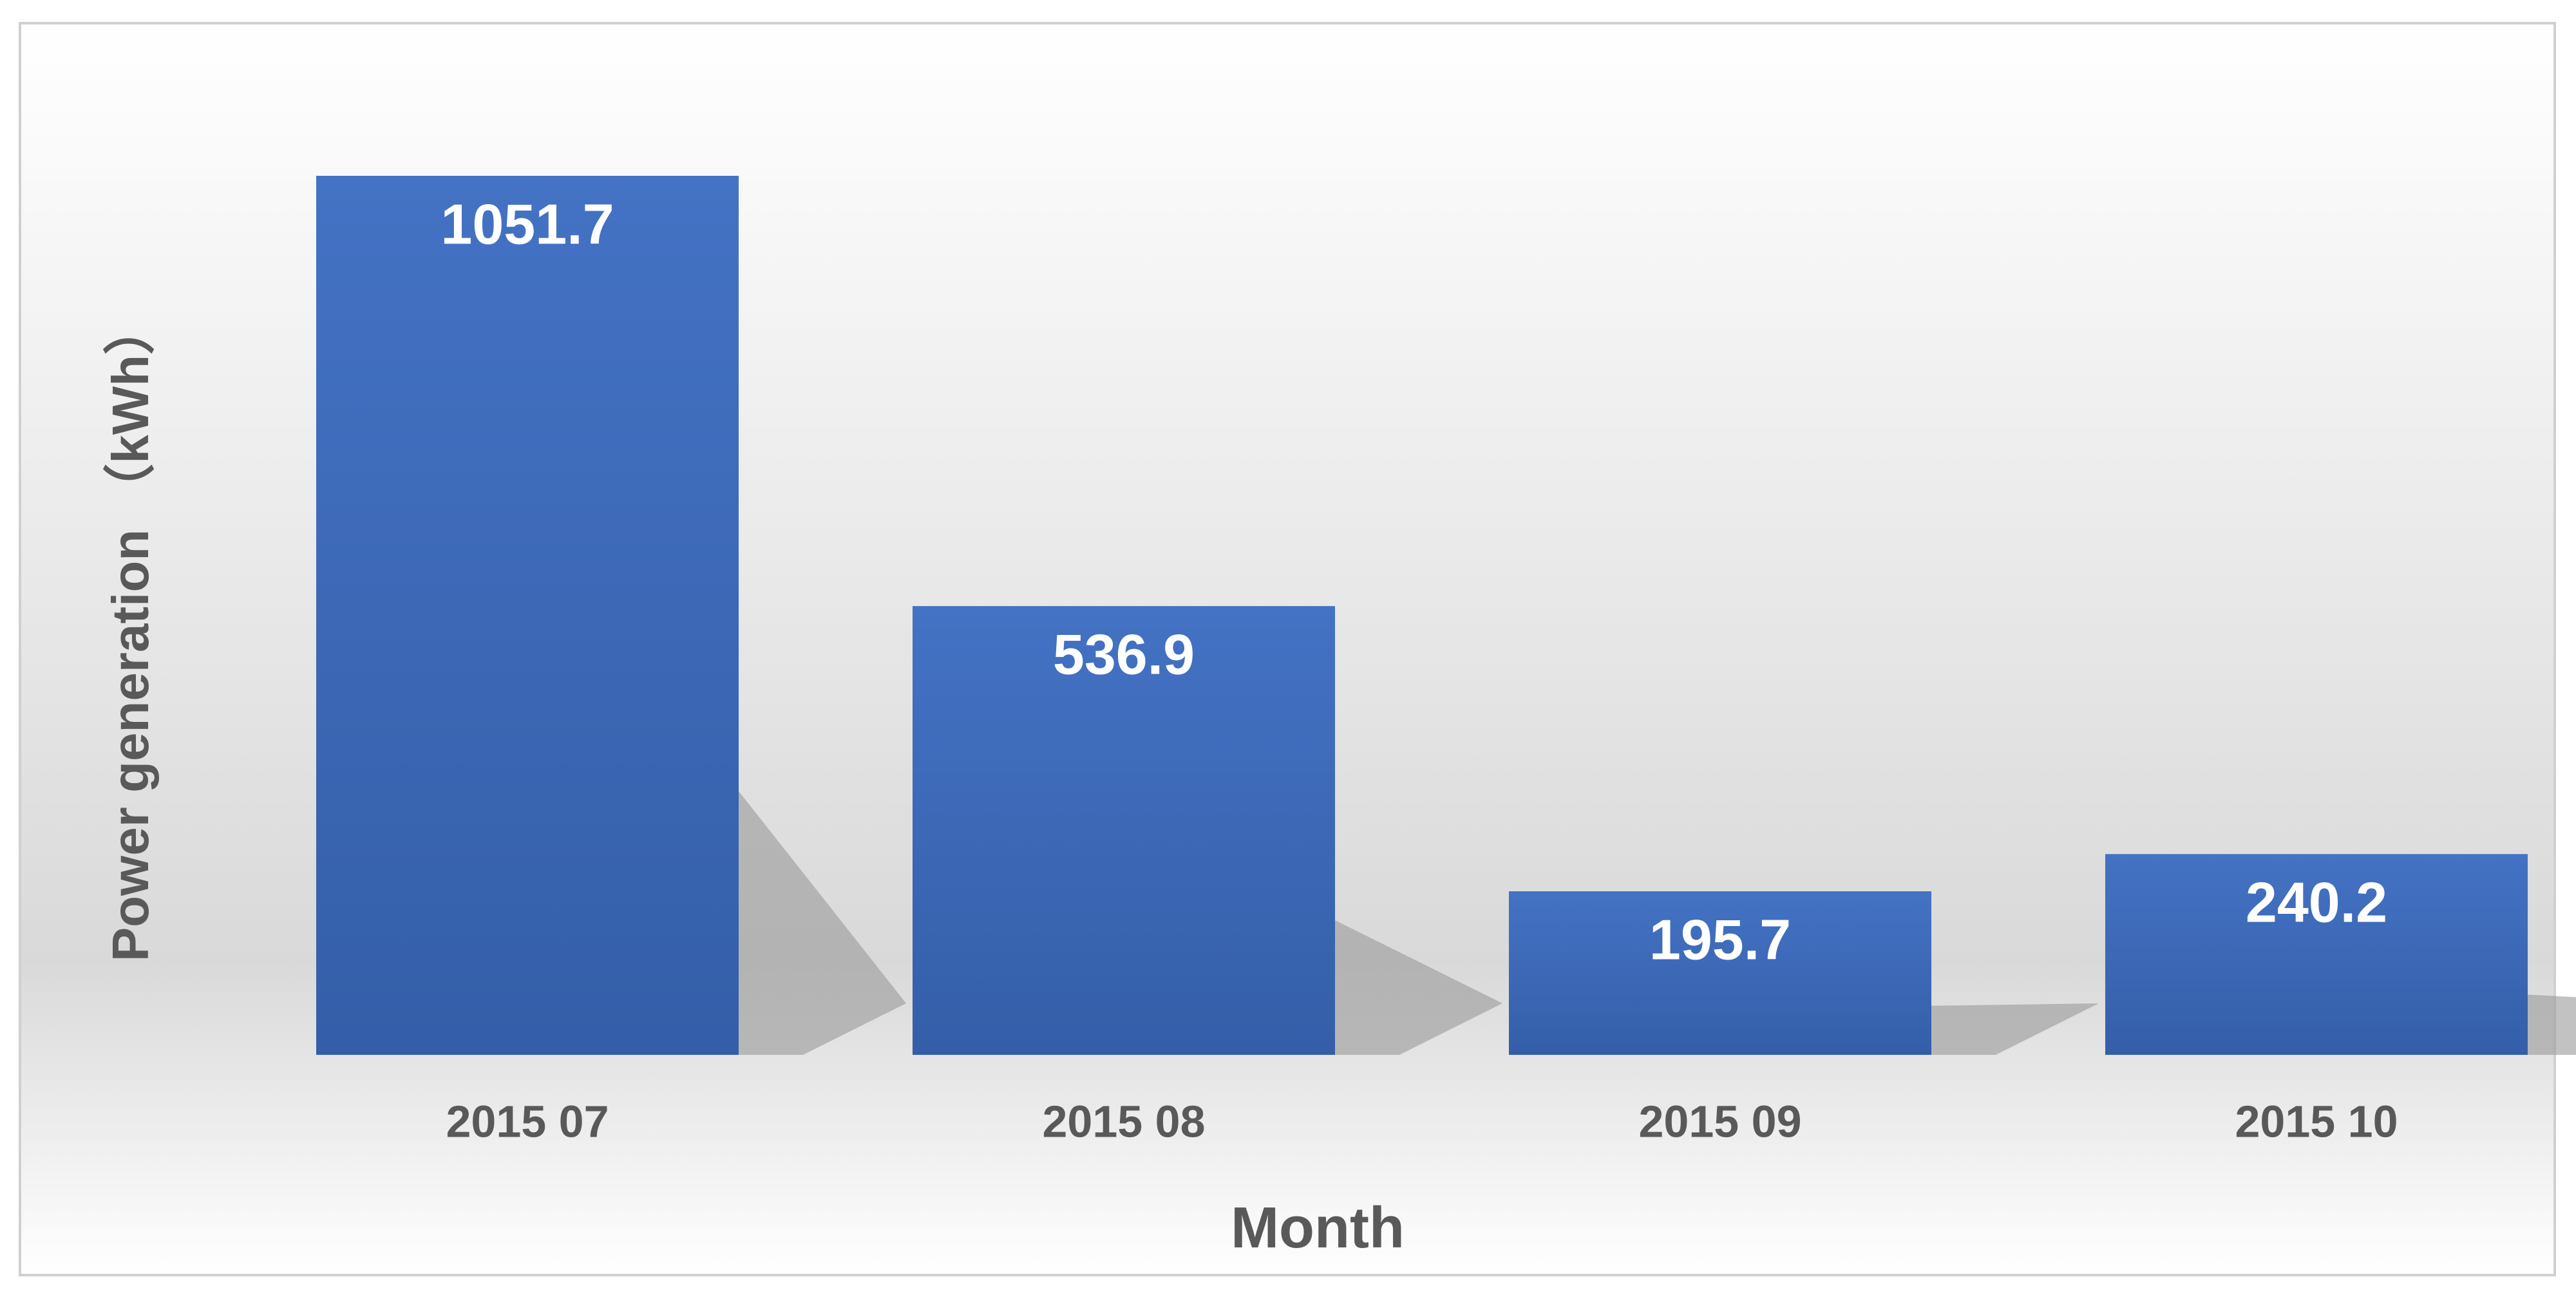  Describe the element at coordinates (130, 632) in the screenshot. I see `y-axis-title: Power generation （kWh）` at that location.